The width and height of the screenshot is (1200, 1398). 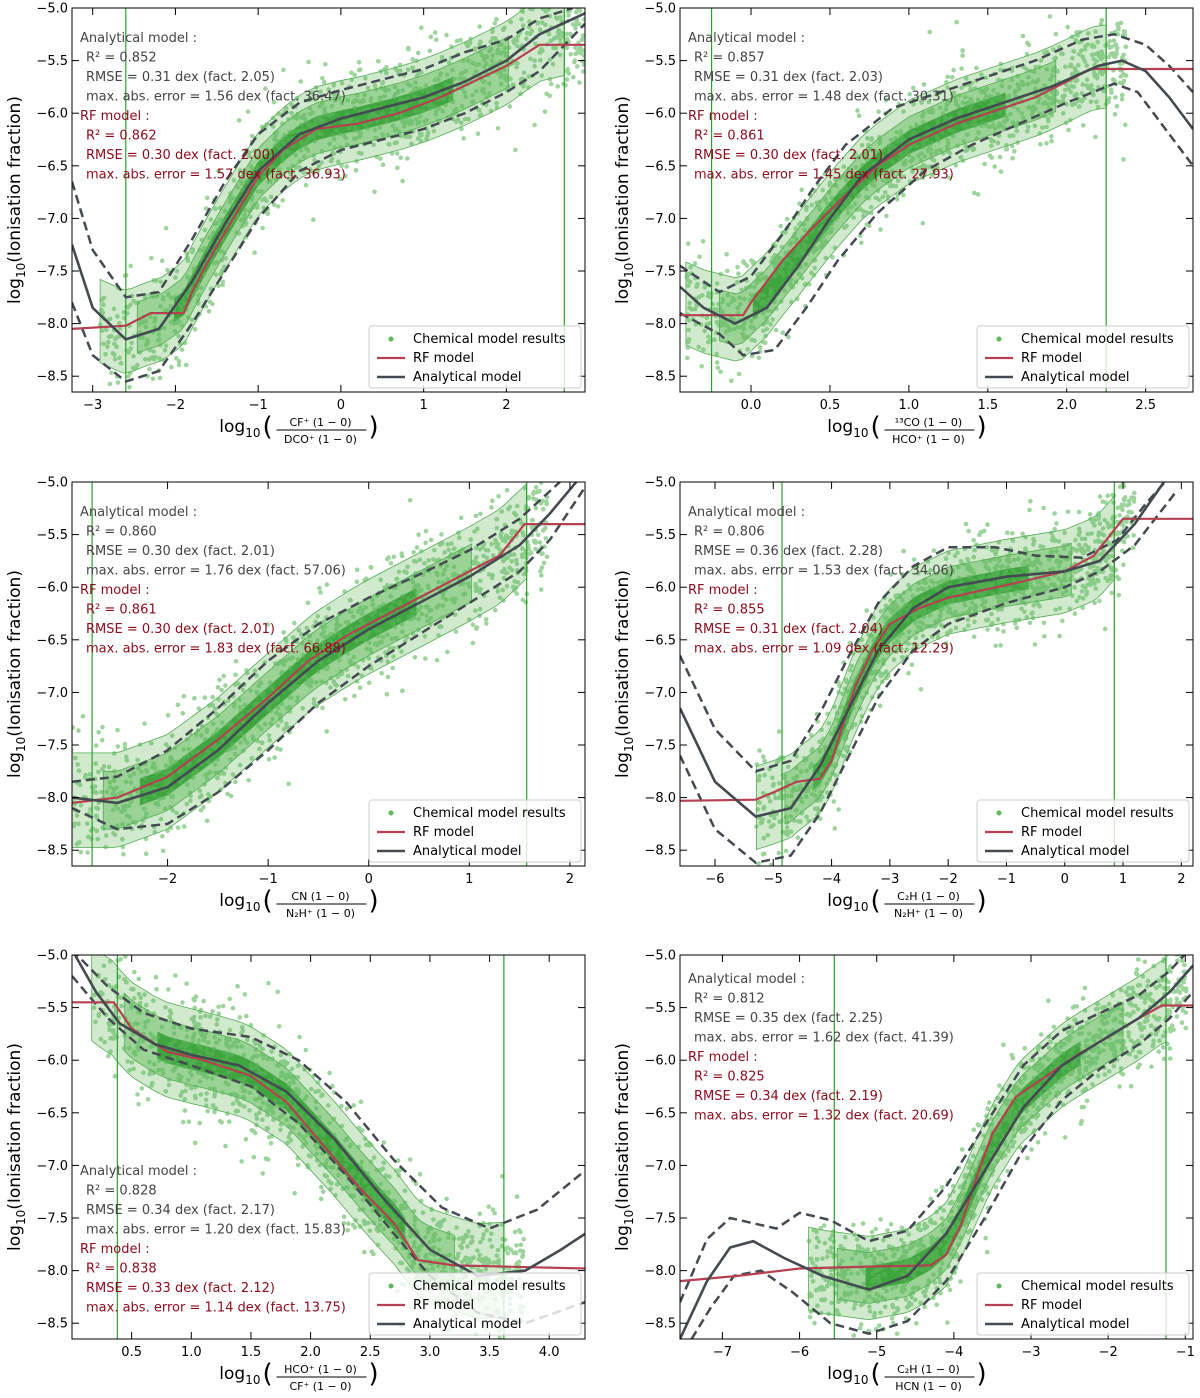 I want to click on uncertainty-upper-dashed, so click(x=936, y=163).